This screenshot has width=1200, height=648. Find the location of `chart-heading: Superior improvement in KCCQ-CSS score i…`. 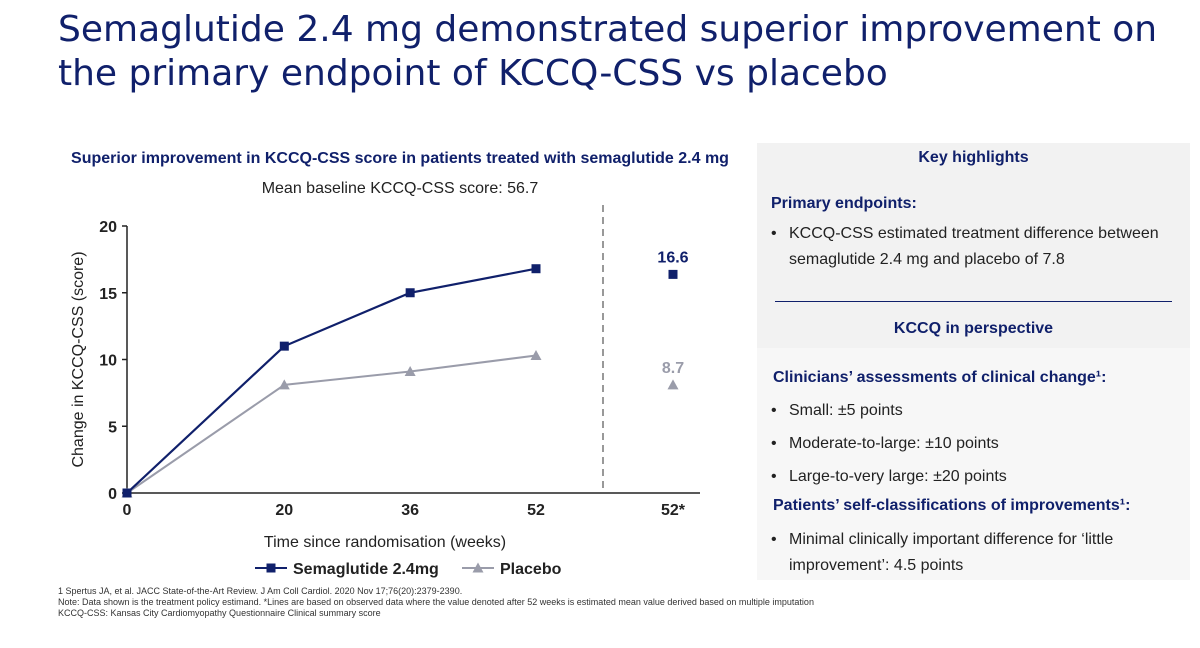

chart-heading: Superior improvement in KCCQ-CSS score i… is located at coordinates (400, 158).